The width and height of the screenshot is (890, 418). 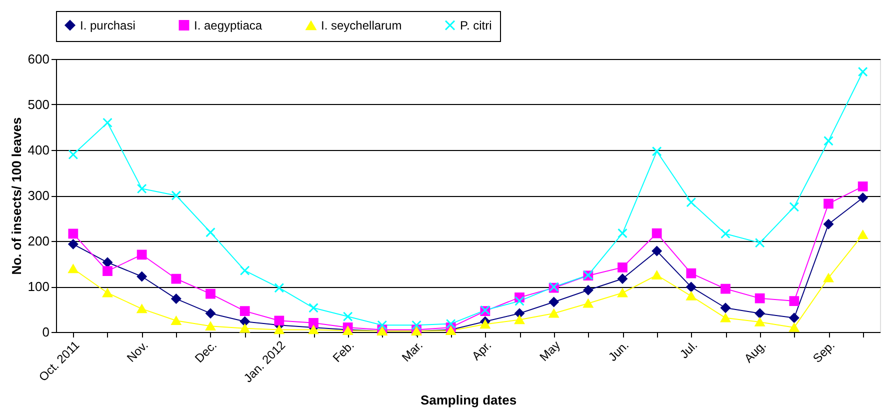 What do you see at coordinates (343, 351) in the screenshot?
I see `x-tick-label: Feb.` at bounding box center [343, 351].